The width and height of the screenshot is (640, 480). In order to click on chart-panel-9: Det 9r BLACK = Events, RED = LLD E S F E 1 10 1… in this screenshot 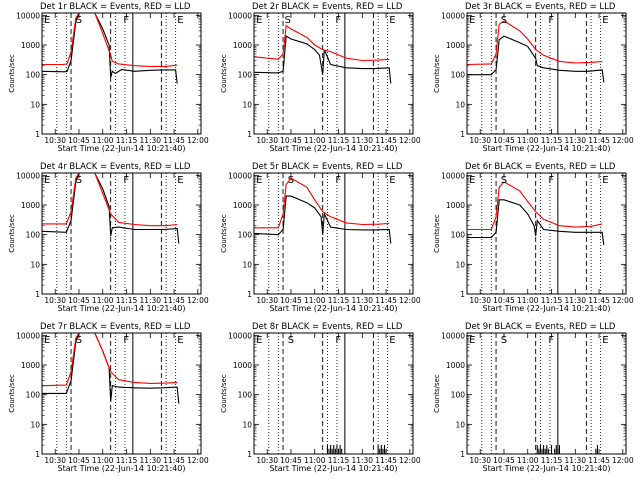, I will do `click(533, 397)`.